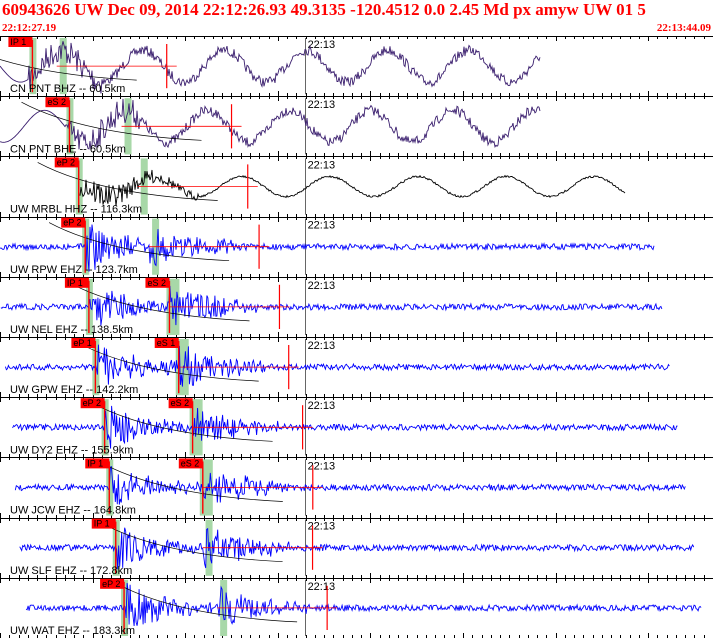 This screenshot has width=713, height=638. What do you see at coordinates (73, 511) in the screenshot?
I see `trace-label: UW JCW EHZ -- 164.8km` at bounding box center [73, 511].